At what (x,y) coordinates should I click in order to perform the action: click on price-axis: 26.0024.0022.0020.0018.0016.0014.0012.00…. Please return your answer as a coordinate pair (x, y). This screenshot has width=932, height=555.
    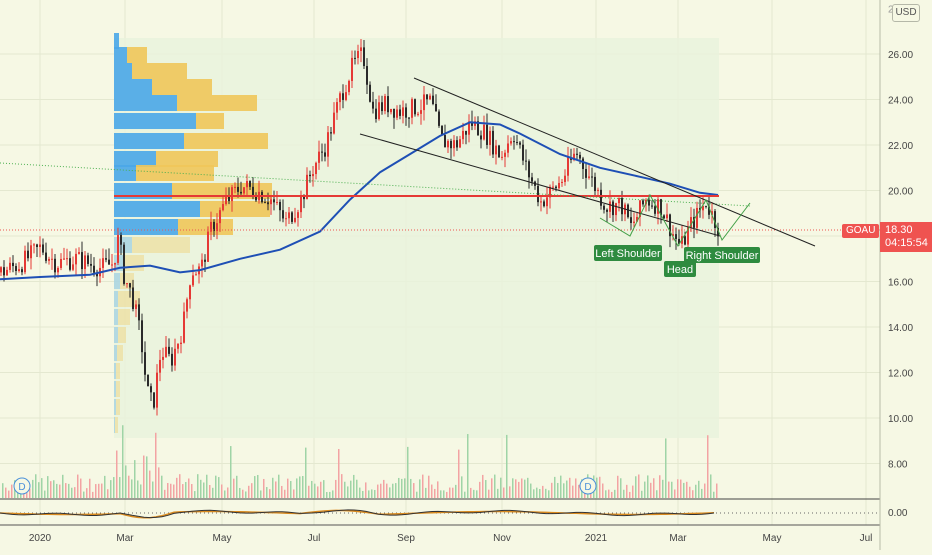
    Looking at the image, I should click on (900, 262).